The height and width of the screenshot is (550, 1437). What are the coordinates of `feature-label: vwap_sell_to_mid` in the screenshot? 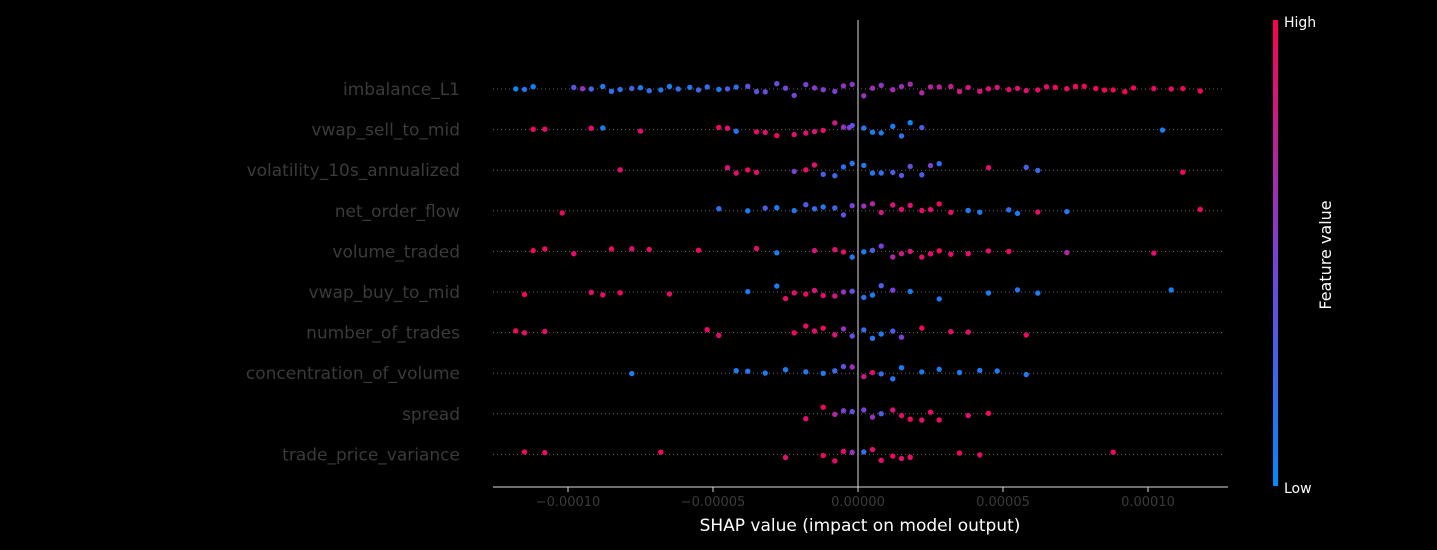 It's located at (385, 131).